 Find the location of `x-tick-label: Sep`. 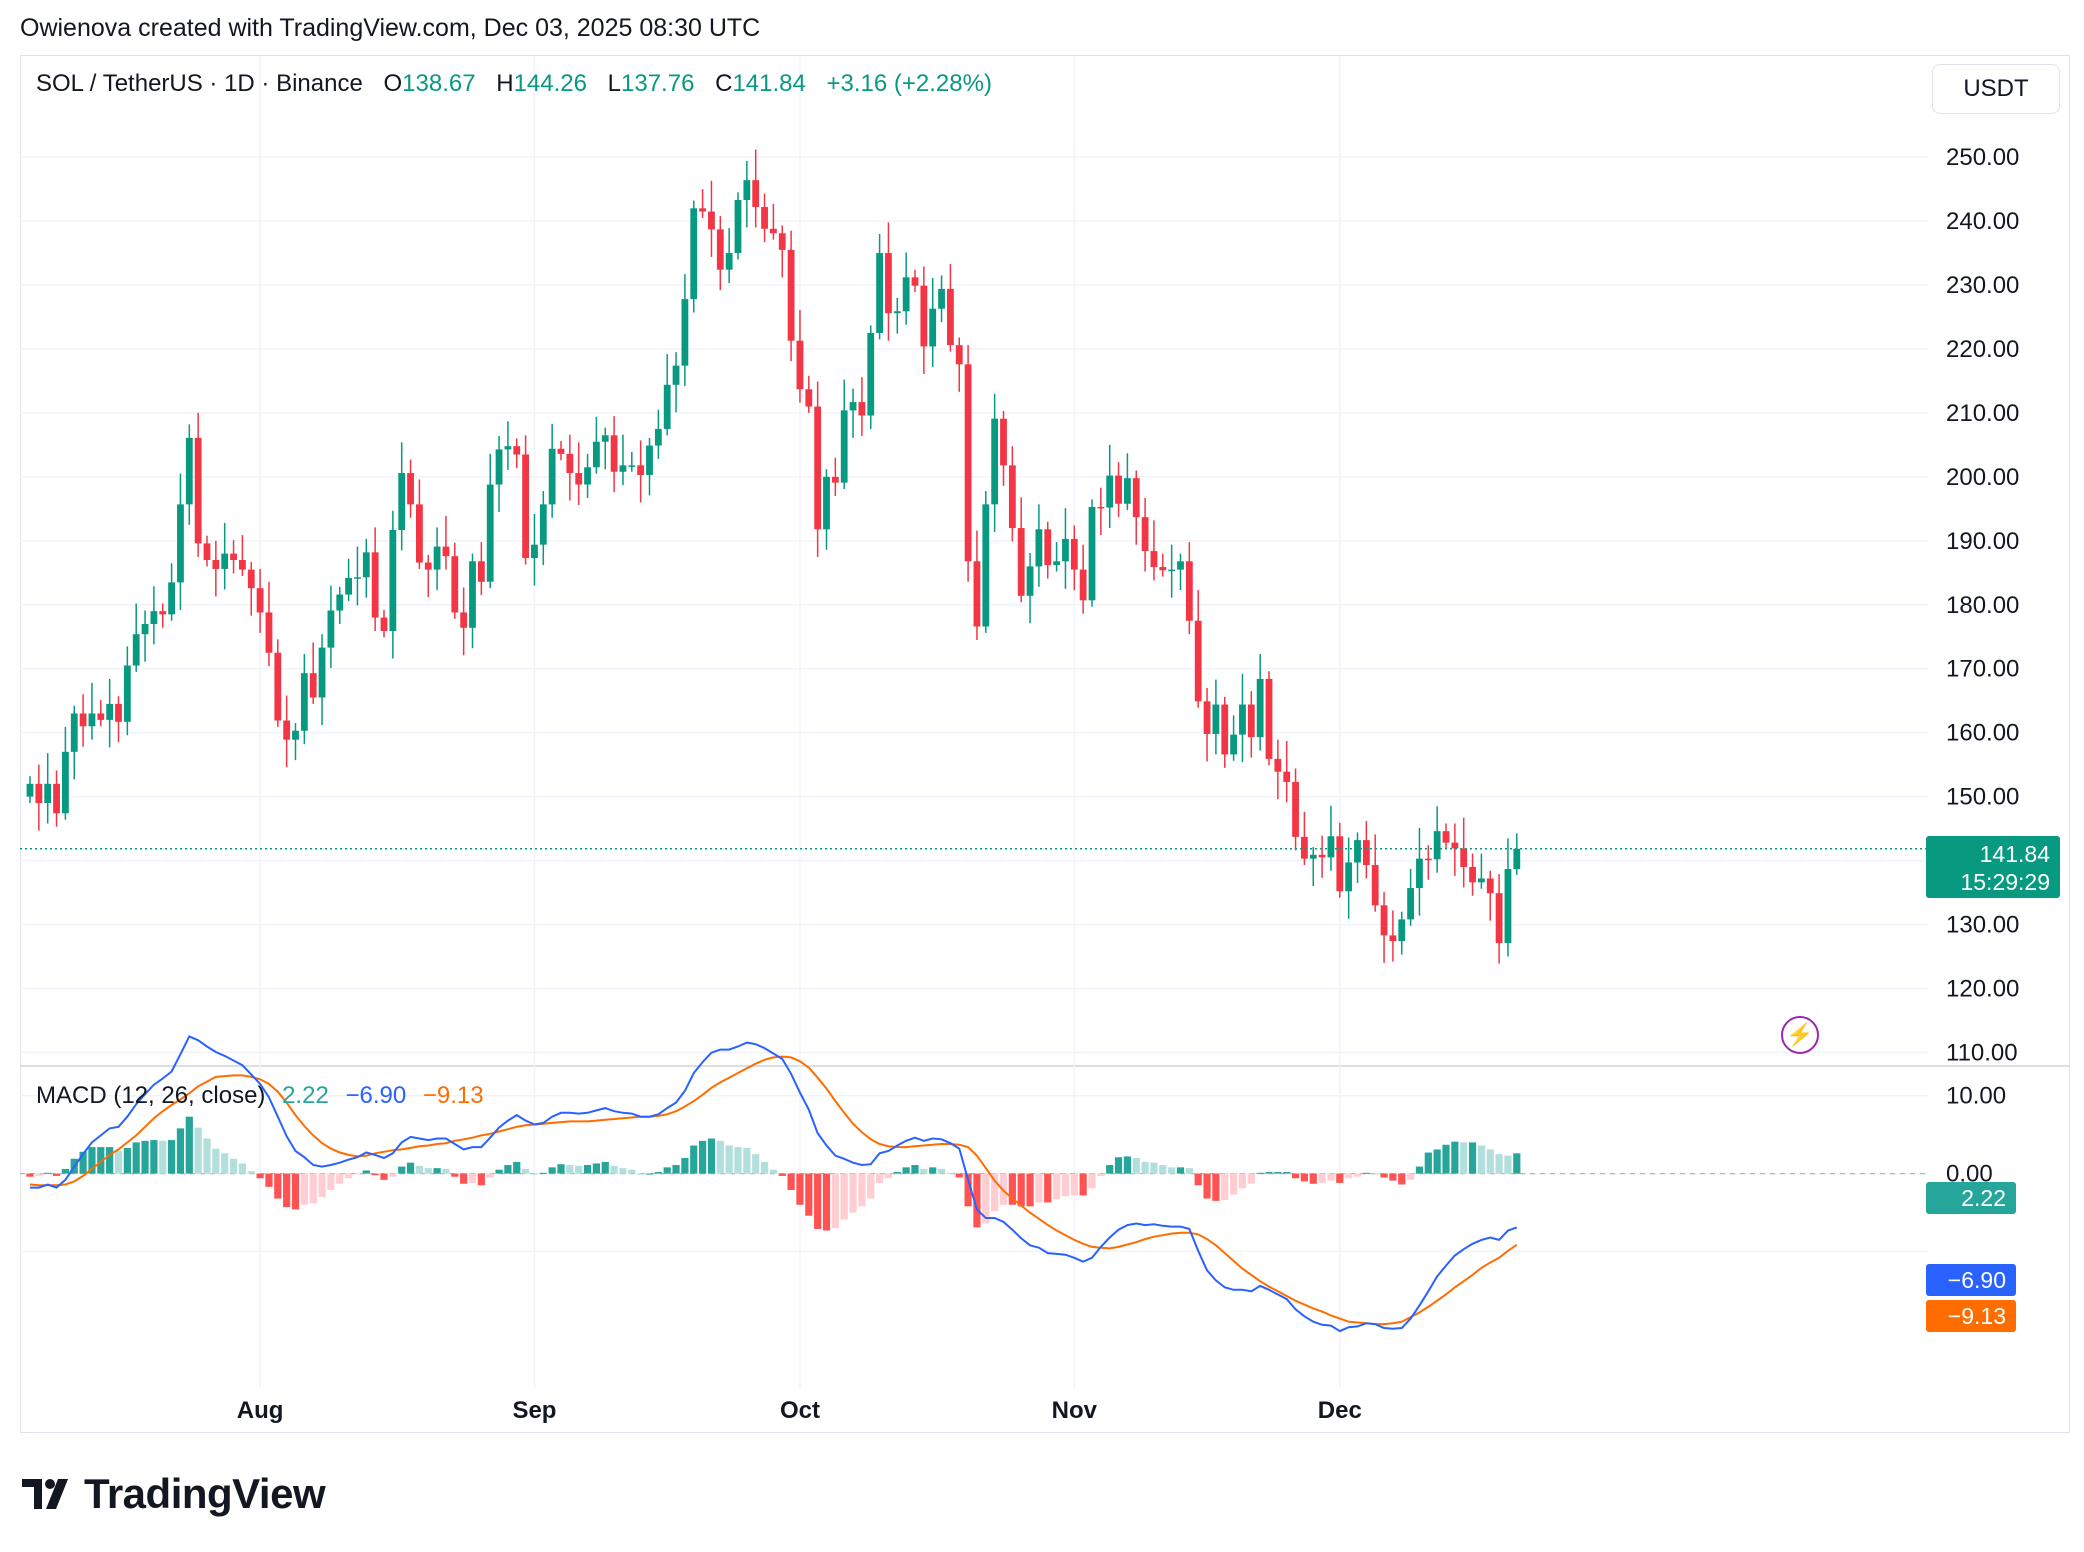

x-tick-label: Sep is located at coordinates (534, 1410).